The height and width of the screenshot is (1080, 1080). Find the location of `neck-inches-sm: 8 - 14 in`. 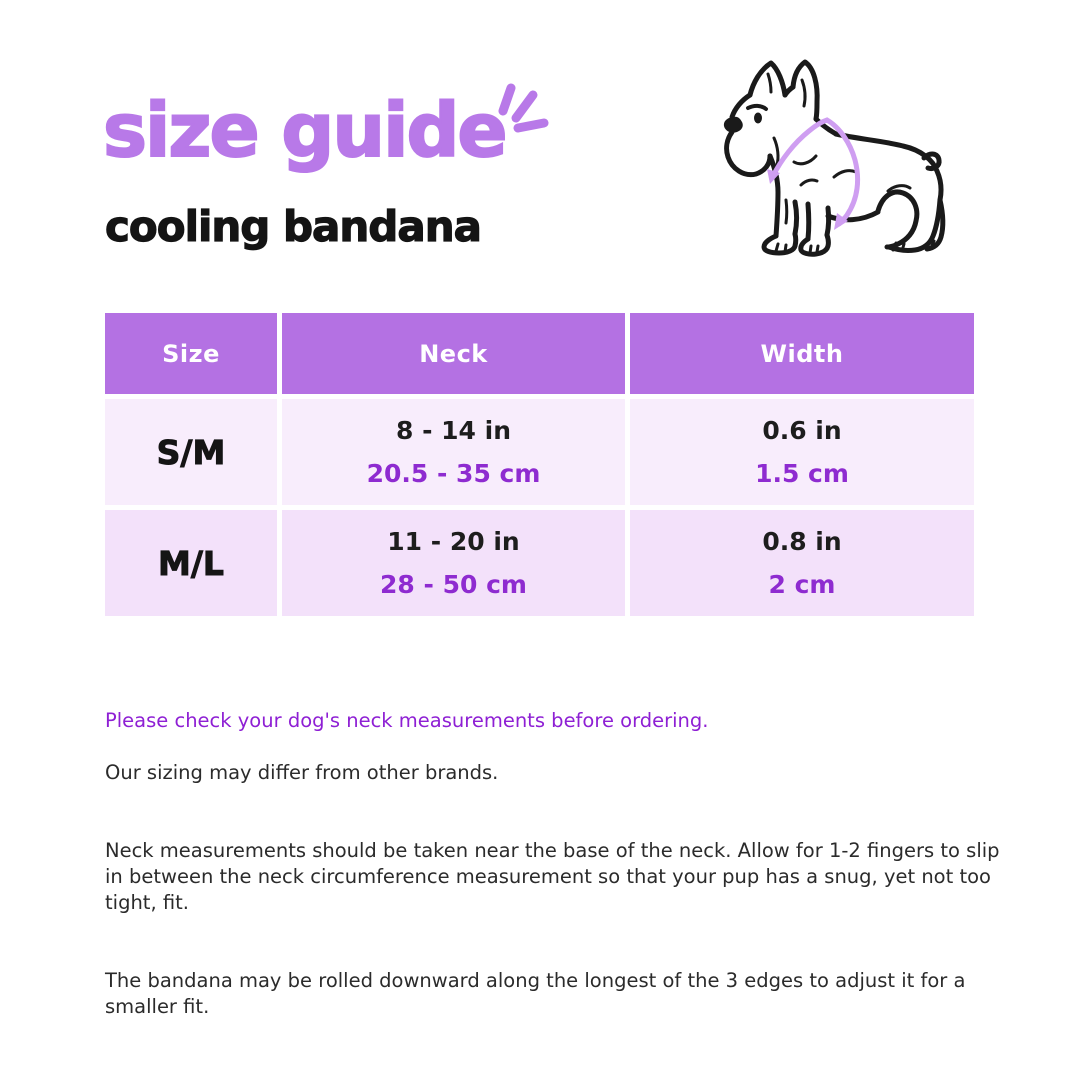

neck-inches-sm: 8 - 14 in is located at coordinates (453, 430).